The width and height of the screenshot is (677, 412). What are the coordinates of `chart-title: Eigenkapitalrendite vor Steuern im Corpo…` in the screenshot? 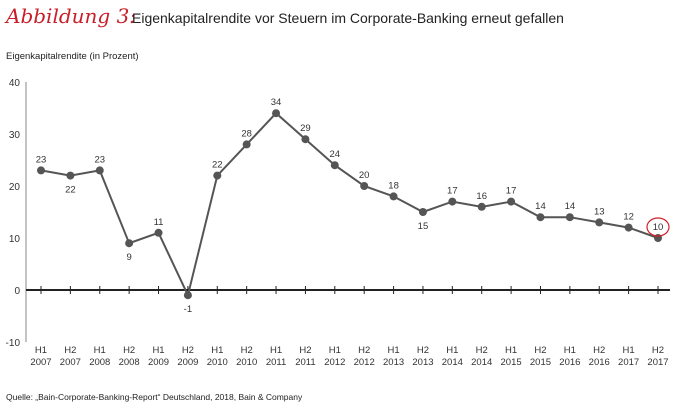 It's located at (348, 18).